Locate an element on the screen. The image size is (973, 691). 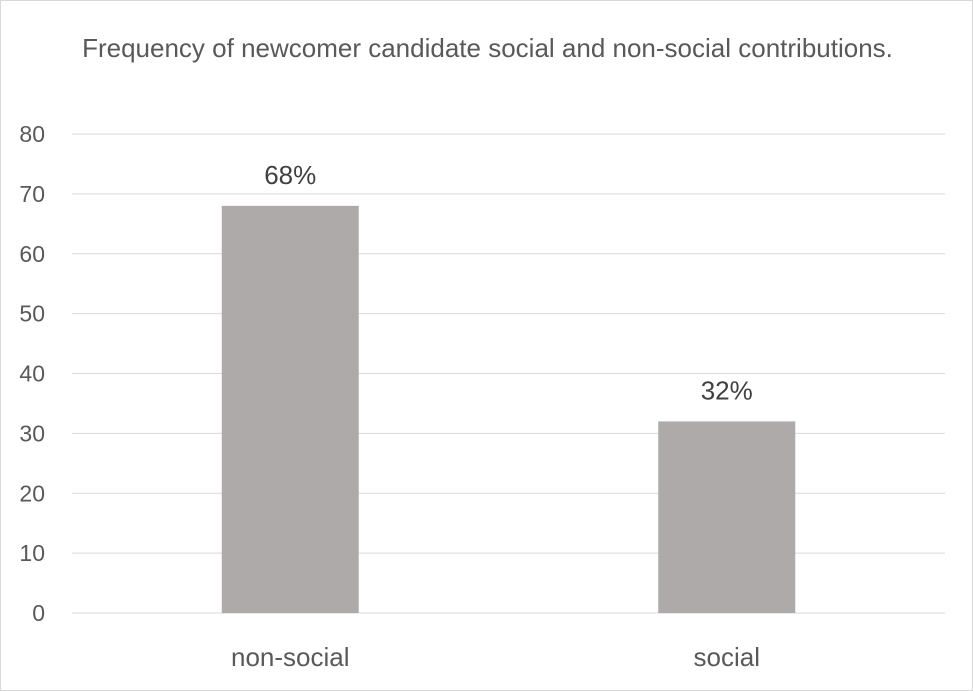
y-tick-label: 80 is located at coordinates (32, 134).